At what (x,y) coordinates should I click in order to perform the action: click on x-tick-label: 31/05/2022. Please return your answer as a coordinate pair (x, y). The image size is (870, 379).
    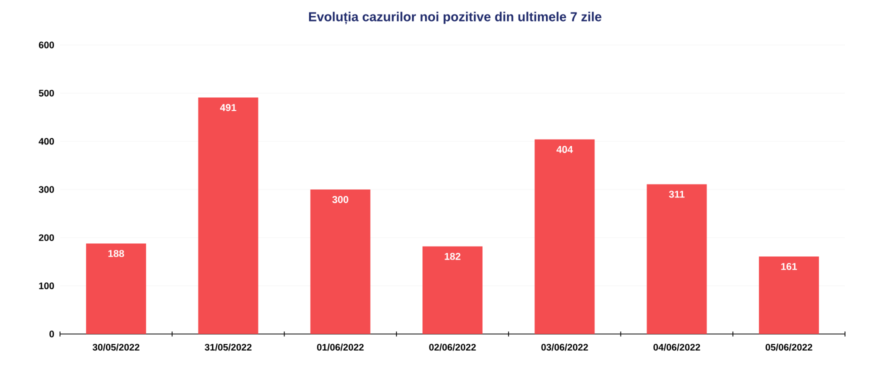
    Looking at the image, I should click on (228, 347).